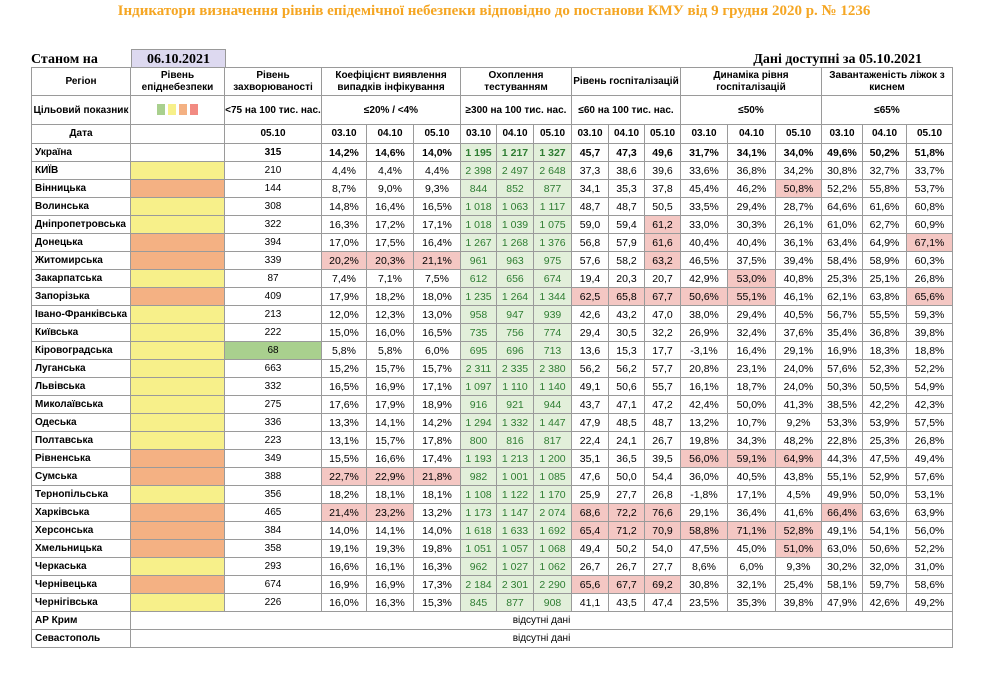 The width and height of the screenshot is (988, 675). Describe the element at coordinates (81, 530) in the screenshot. I see `region-name: Херсонська` at that location.